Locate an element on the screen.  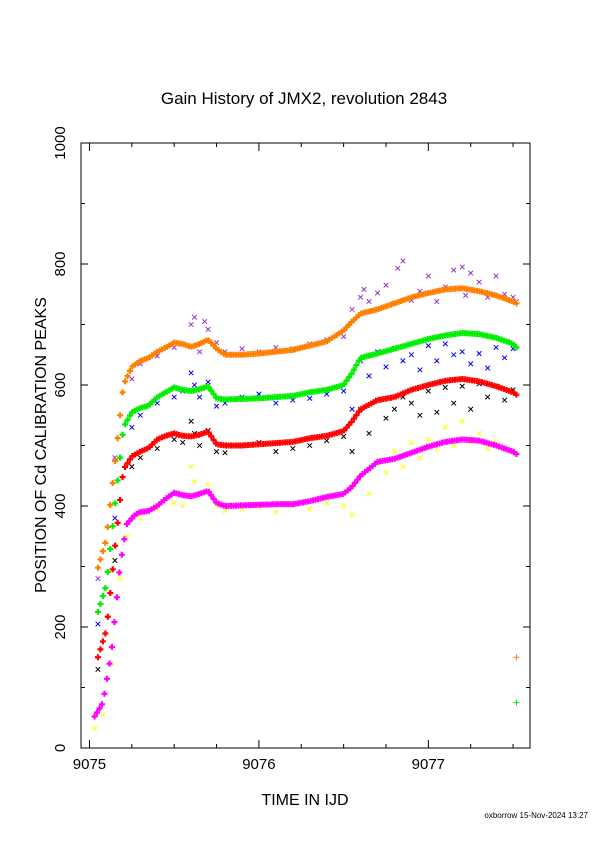
y-axis-label: POSITION OF Cd CALIBRATION PEAKS is located at coordinates (41, 445).